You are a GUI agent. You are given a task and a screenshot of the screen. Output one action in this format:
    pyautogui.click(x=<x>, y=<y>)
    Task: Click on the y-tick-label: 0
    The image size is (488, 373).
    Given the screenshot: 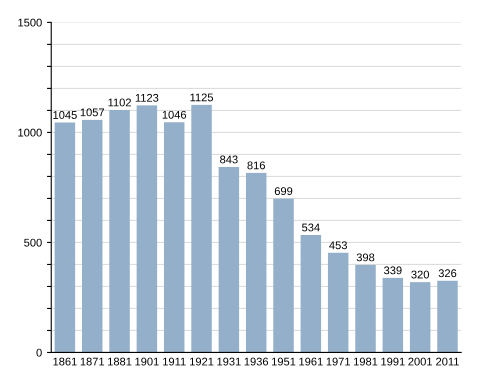 What is the action you would take?
    pyautogui.click(x=39, y=352)
    